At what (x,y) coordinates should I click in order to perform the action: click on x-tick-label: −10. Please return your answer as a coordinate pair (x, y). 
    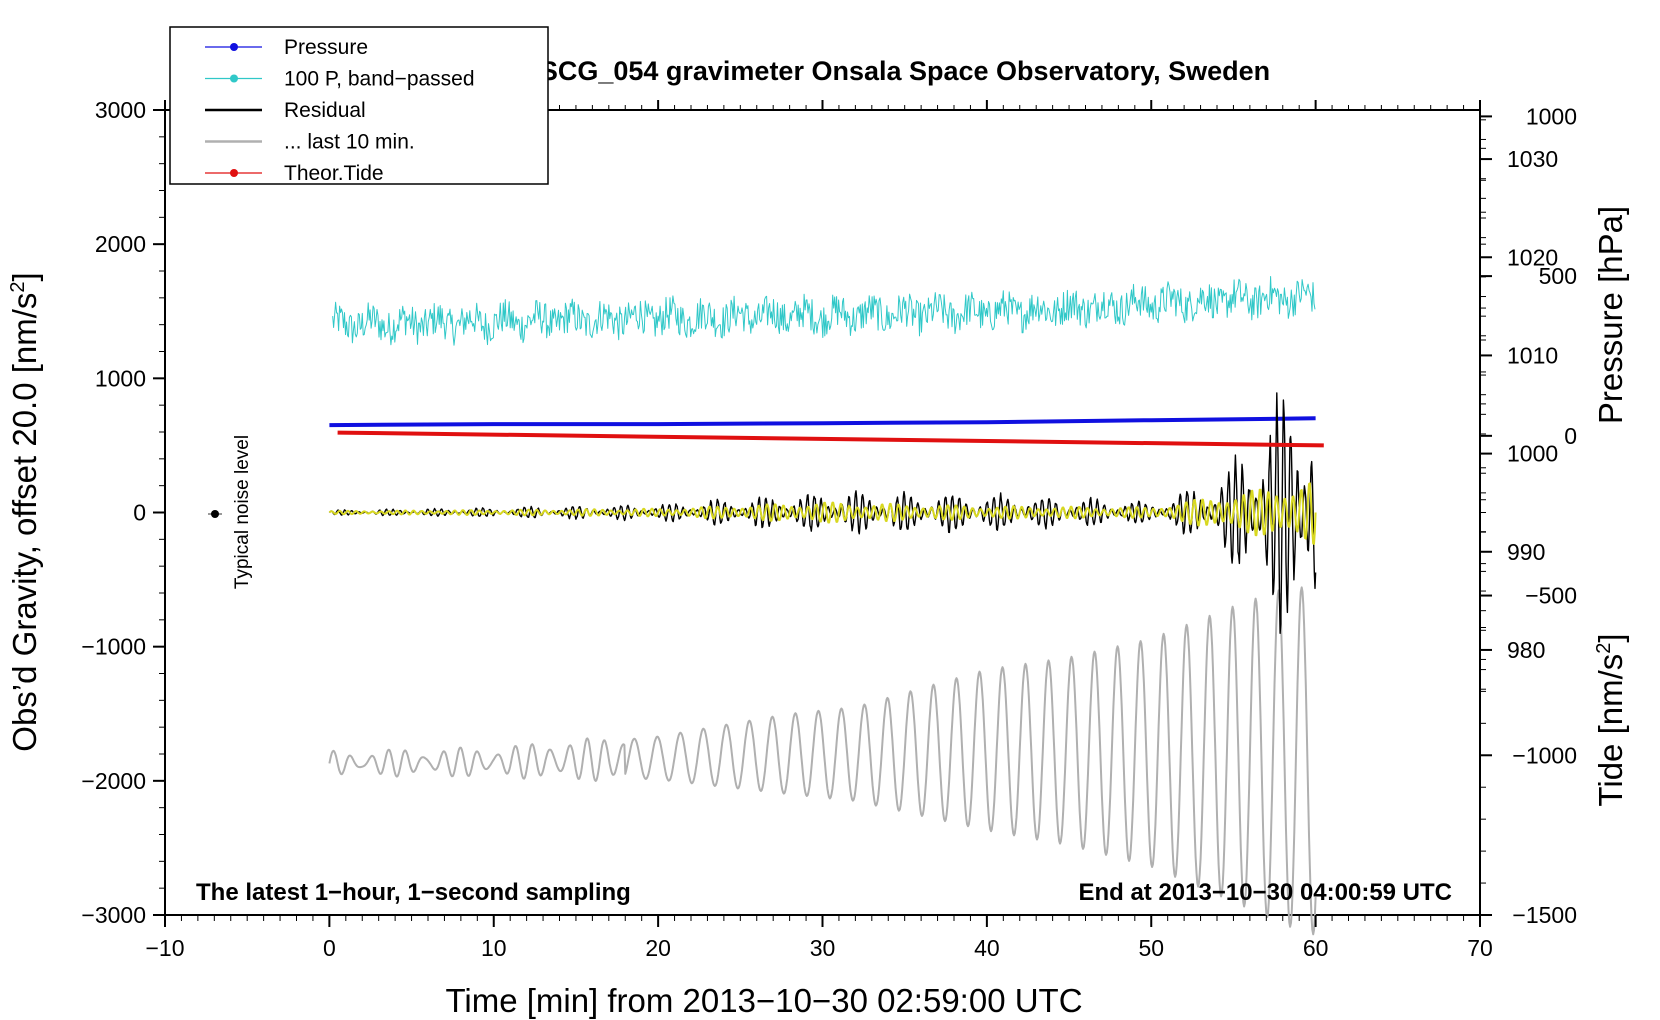
    Looking at the image, I should click on (164, 948).